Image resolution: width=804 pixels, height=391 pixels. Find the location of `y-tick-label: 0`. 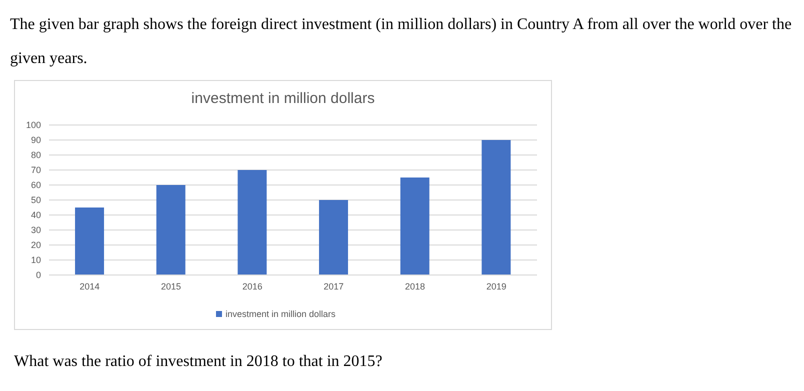

y-tick-label: 0 is located at coordinates (38, 275).